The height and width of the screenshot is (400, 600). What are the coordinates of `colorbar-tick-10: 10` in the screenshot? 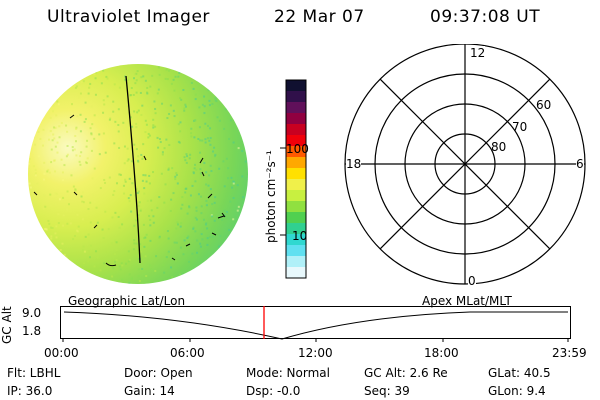 It's located at (300, 236).